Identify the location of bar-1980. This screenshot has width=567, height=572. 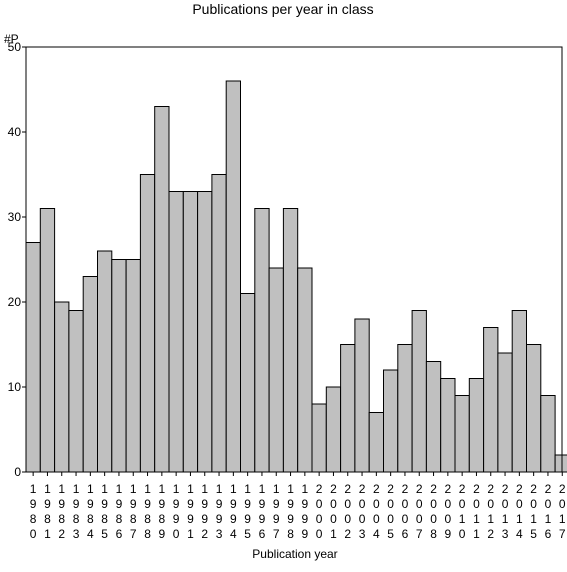
(33, 357).